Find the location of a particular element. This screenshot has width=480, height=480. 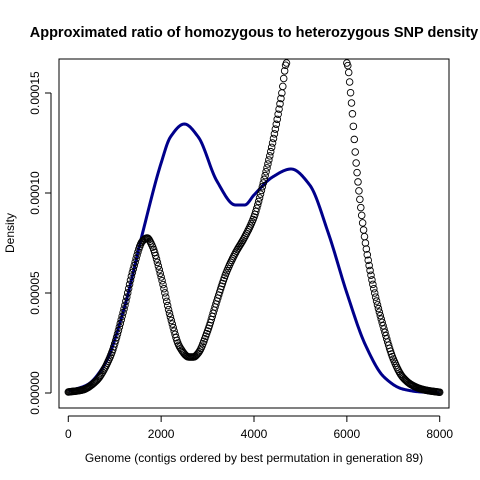

x-tick-label: 6000 is located at coordinates (347, 434).